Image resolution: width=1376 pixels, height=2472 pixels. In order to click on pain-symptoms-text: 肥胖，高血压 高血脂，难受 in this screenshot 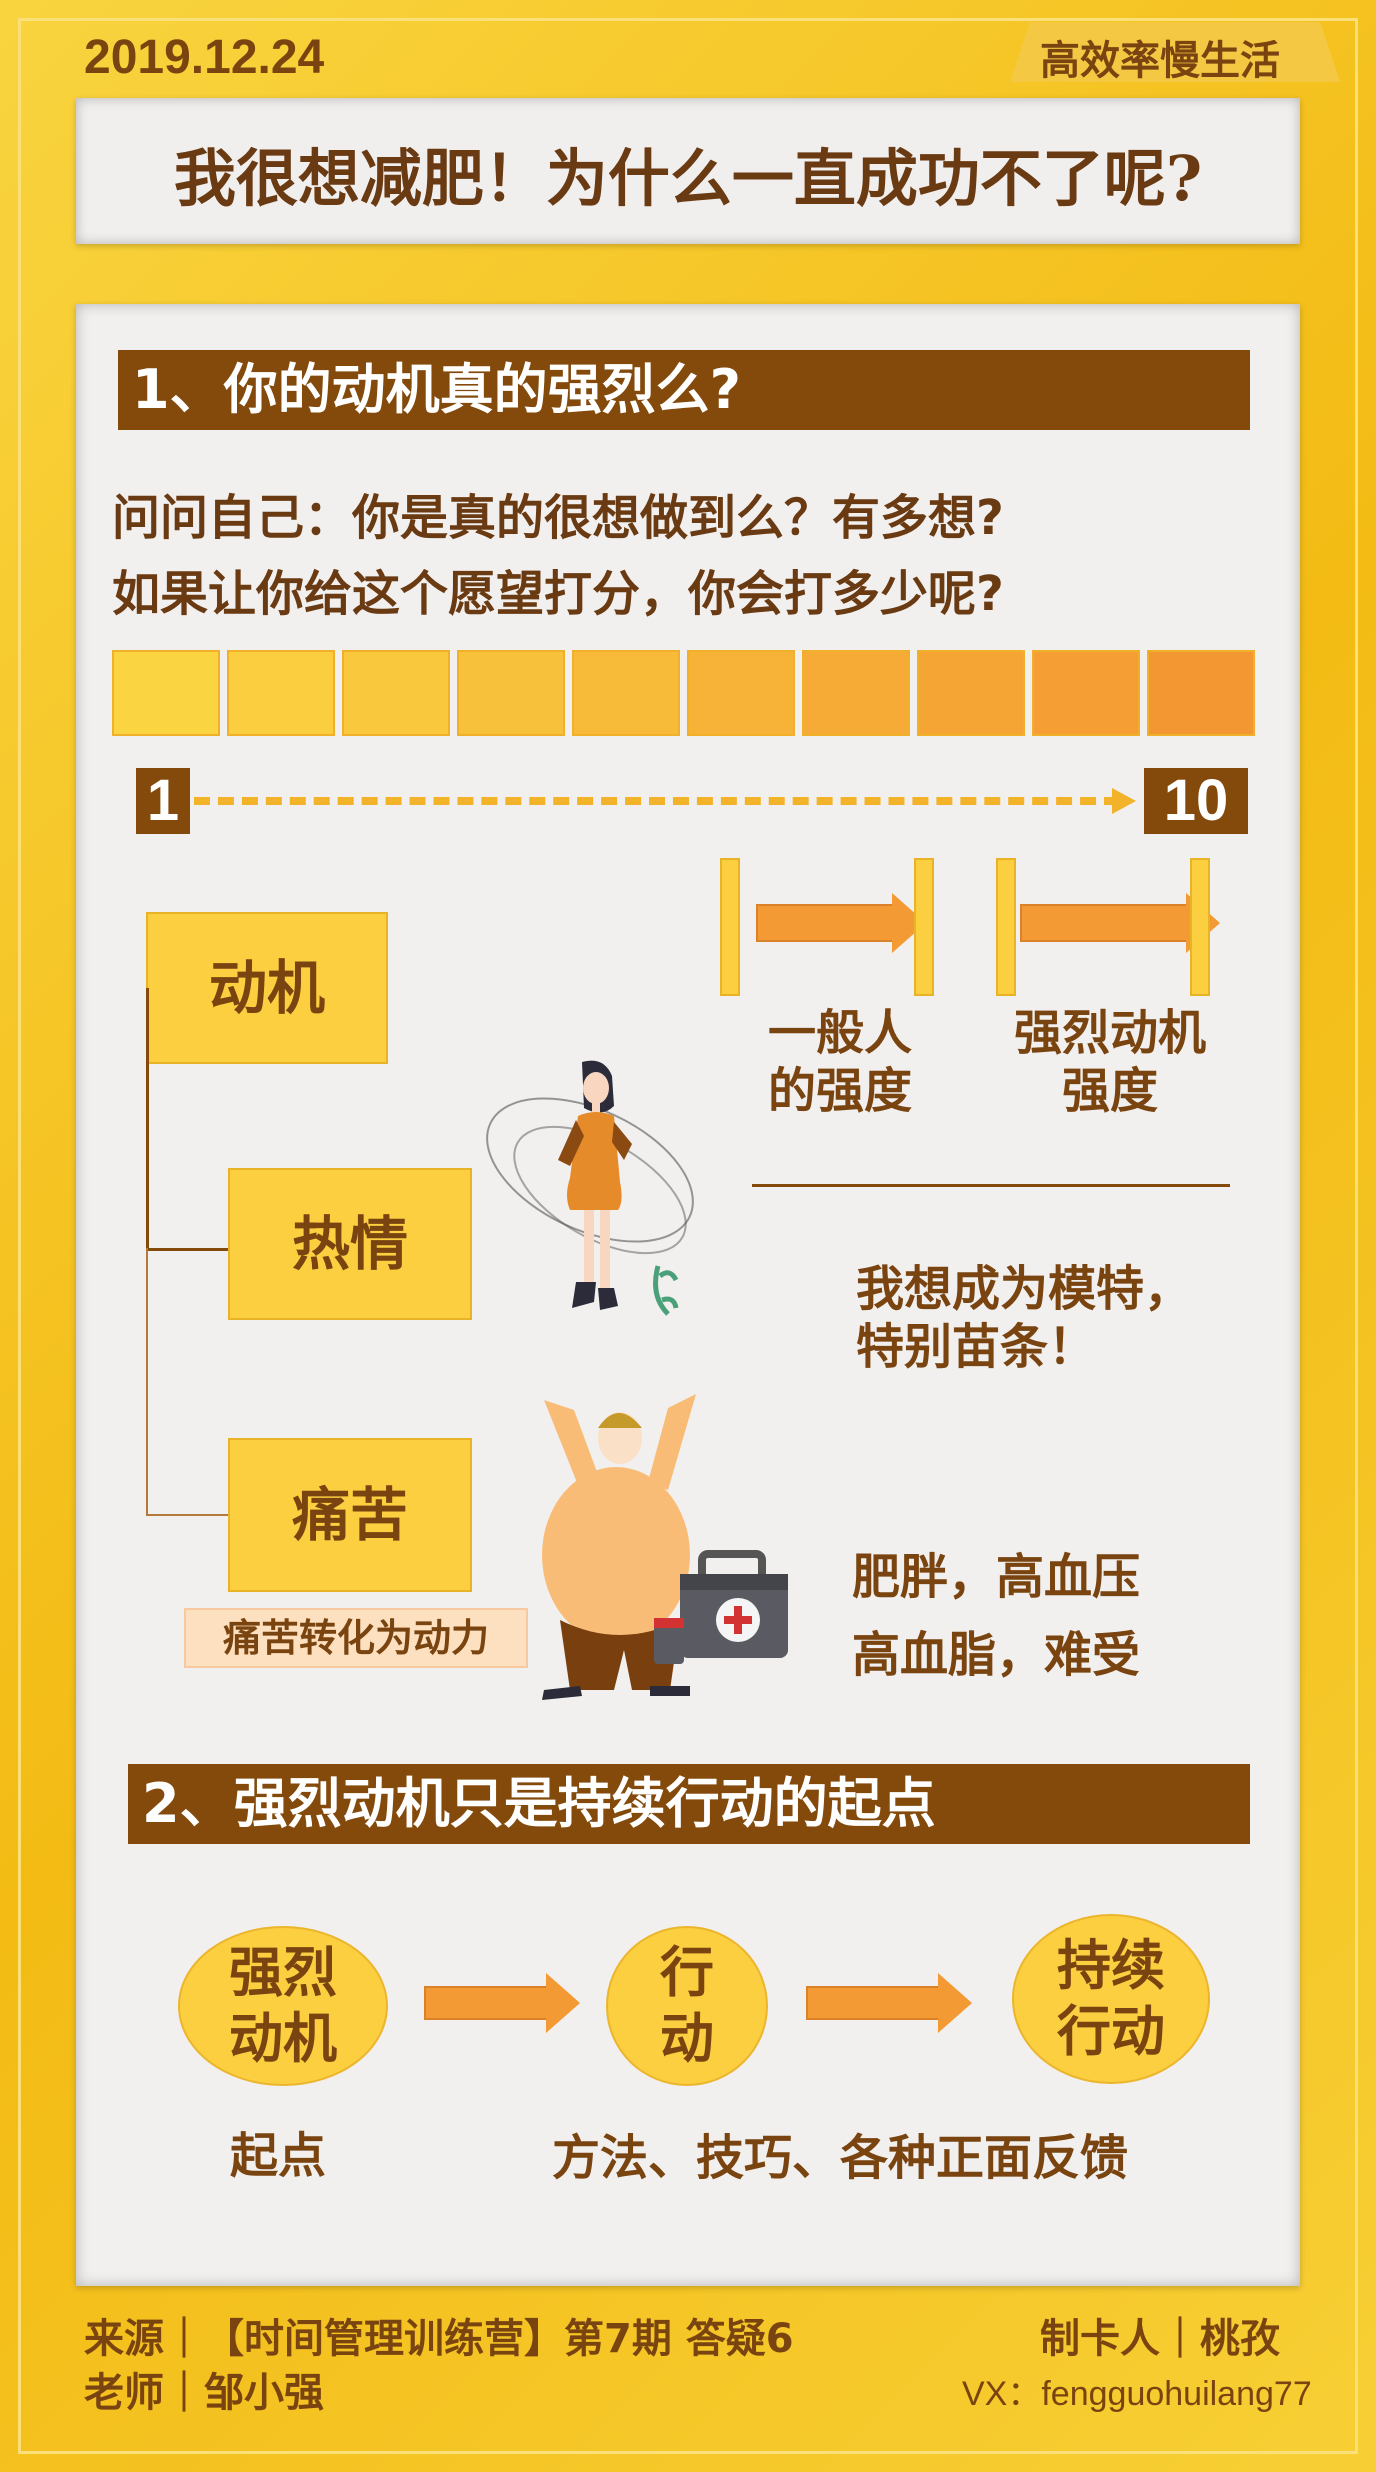, I will do `click(996, 1616)`.